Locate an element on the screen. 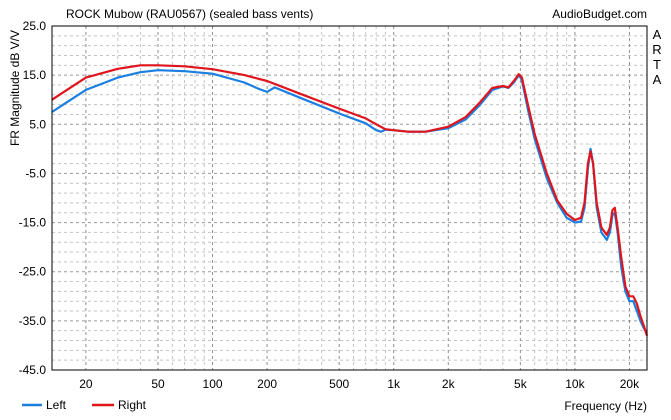  y-axis-label: FR Magnitude dB V/V is located at coordinates (15, 88).